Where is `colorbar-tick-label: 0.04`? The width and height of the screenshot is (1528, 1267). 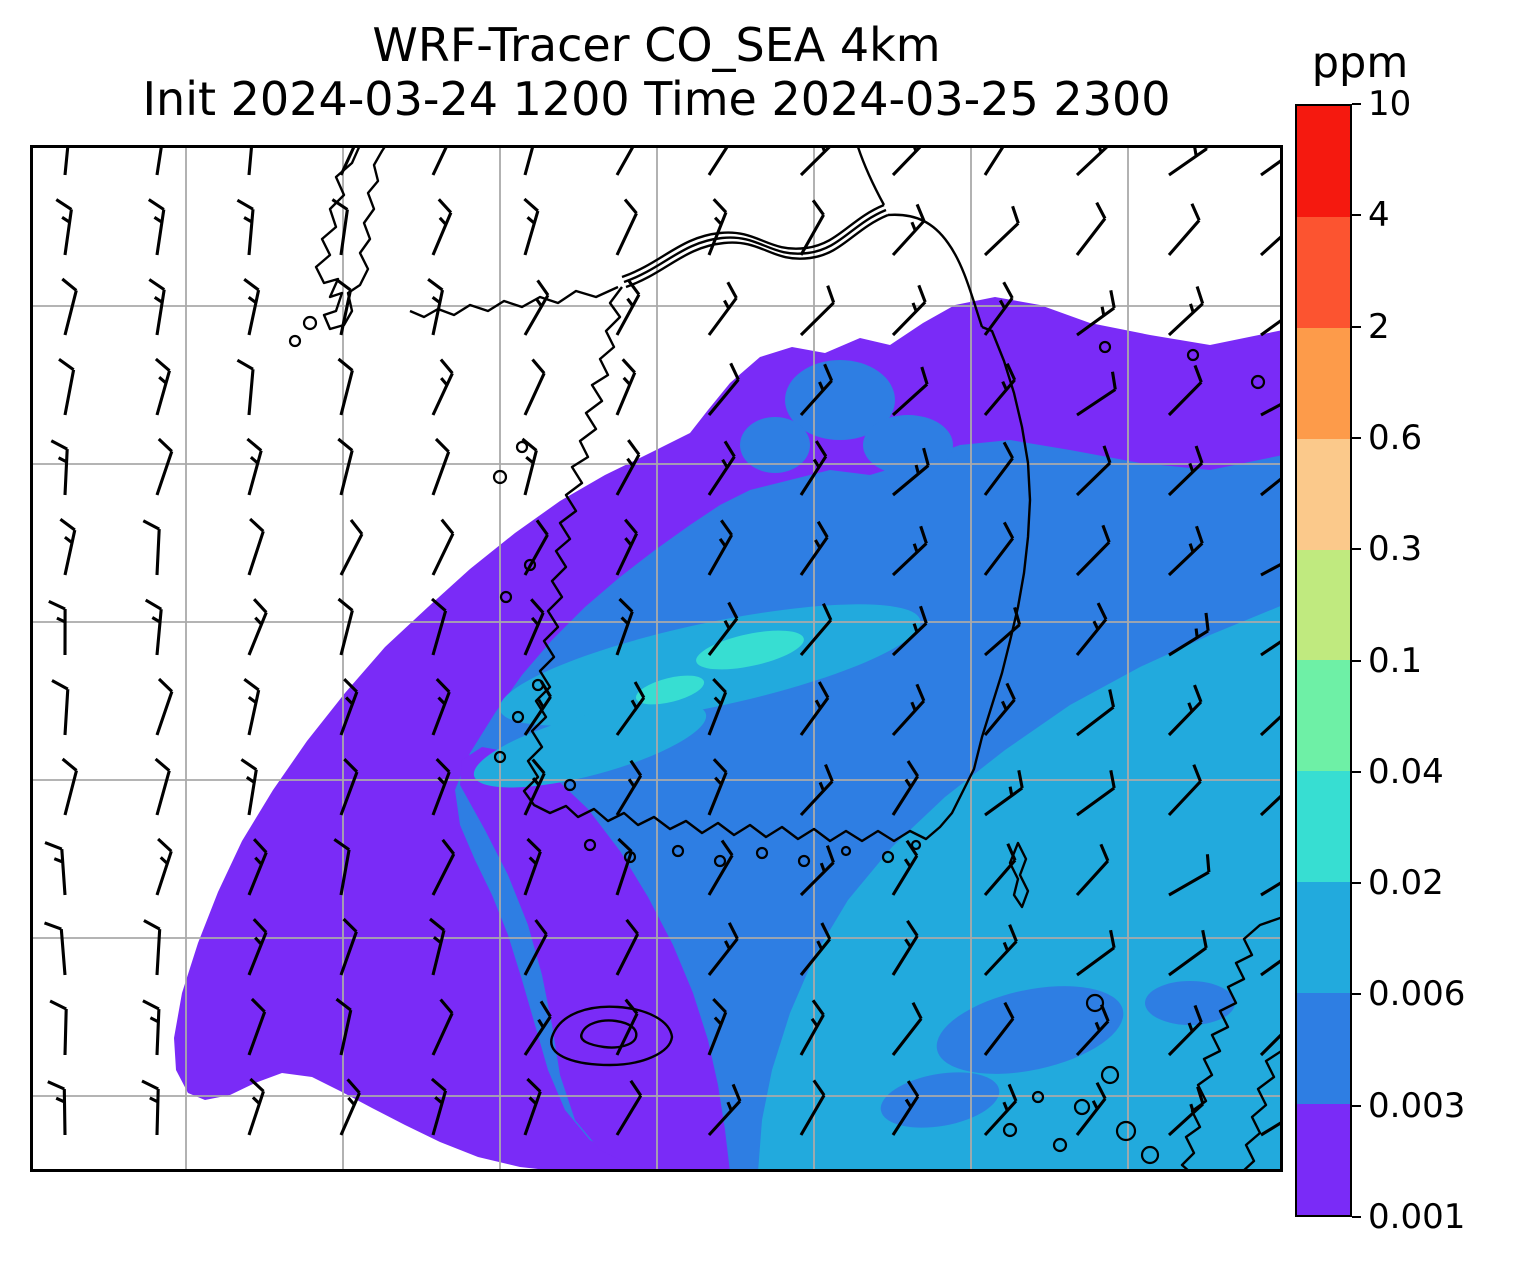
colorbar-tick-label: 0.04 is located at coordinates (1406, 771).